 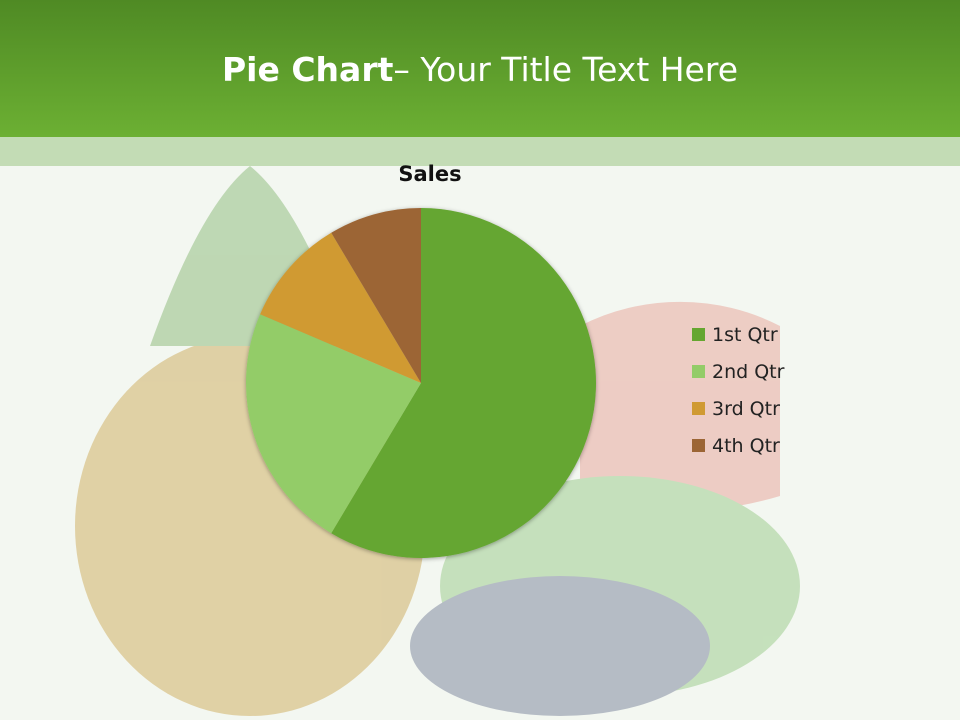 I want to click on slide-title: Pie Chart– Your Title Text Here, so click(x=480, y=69).